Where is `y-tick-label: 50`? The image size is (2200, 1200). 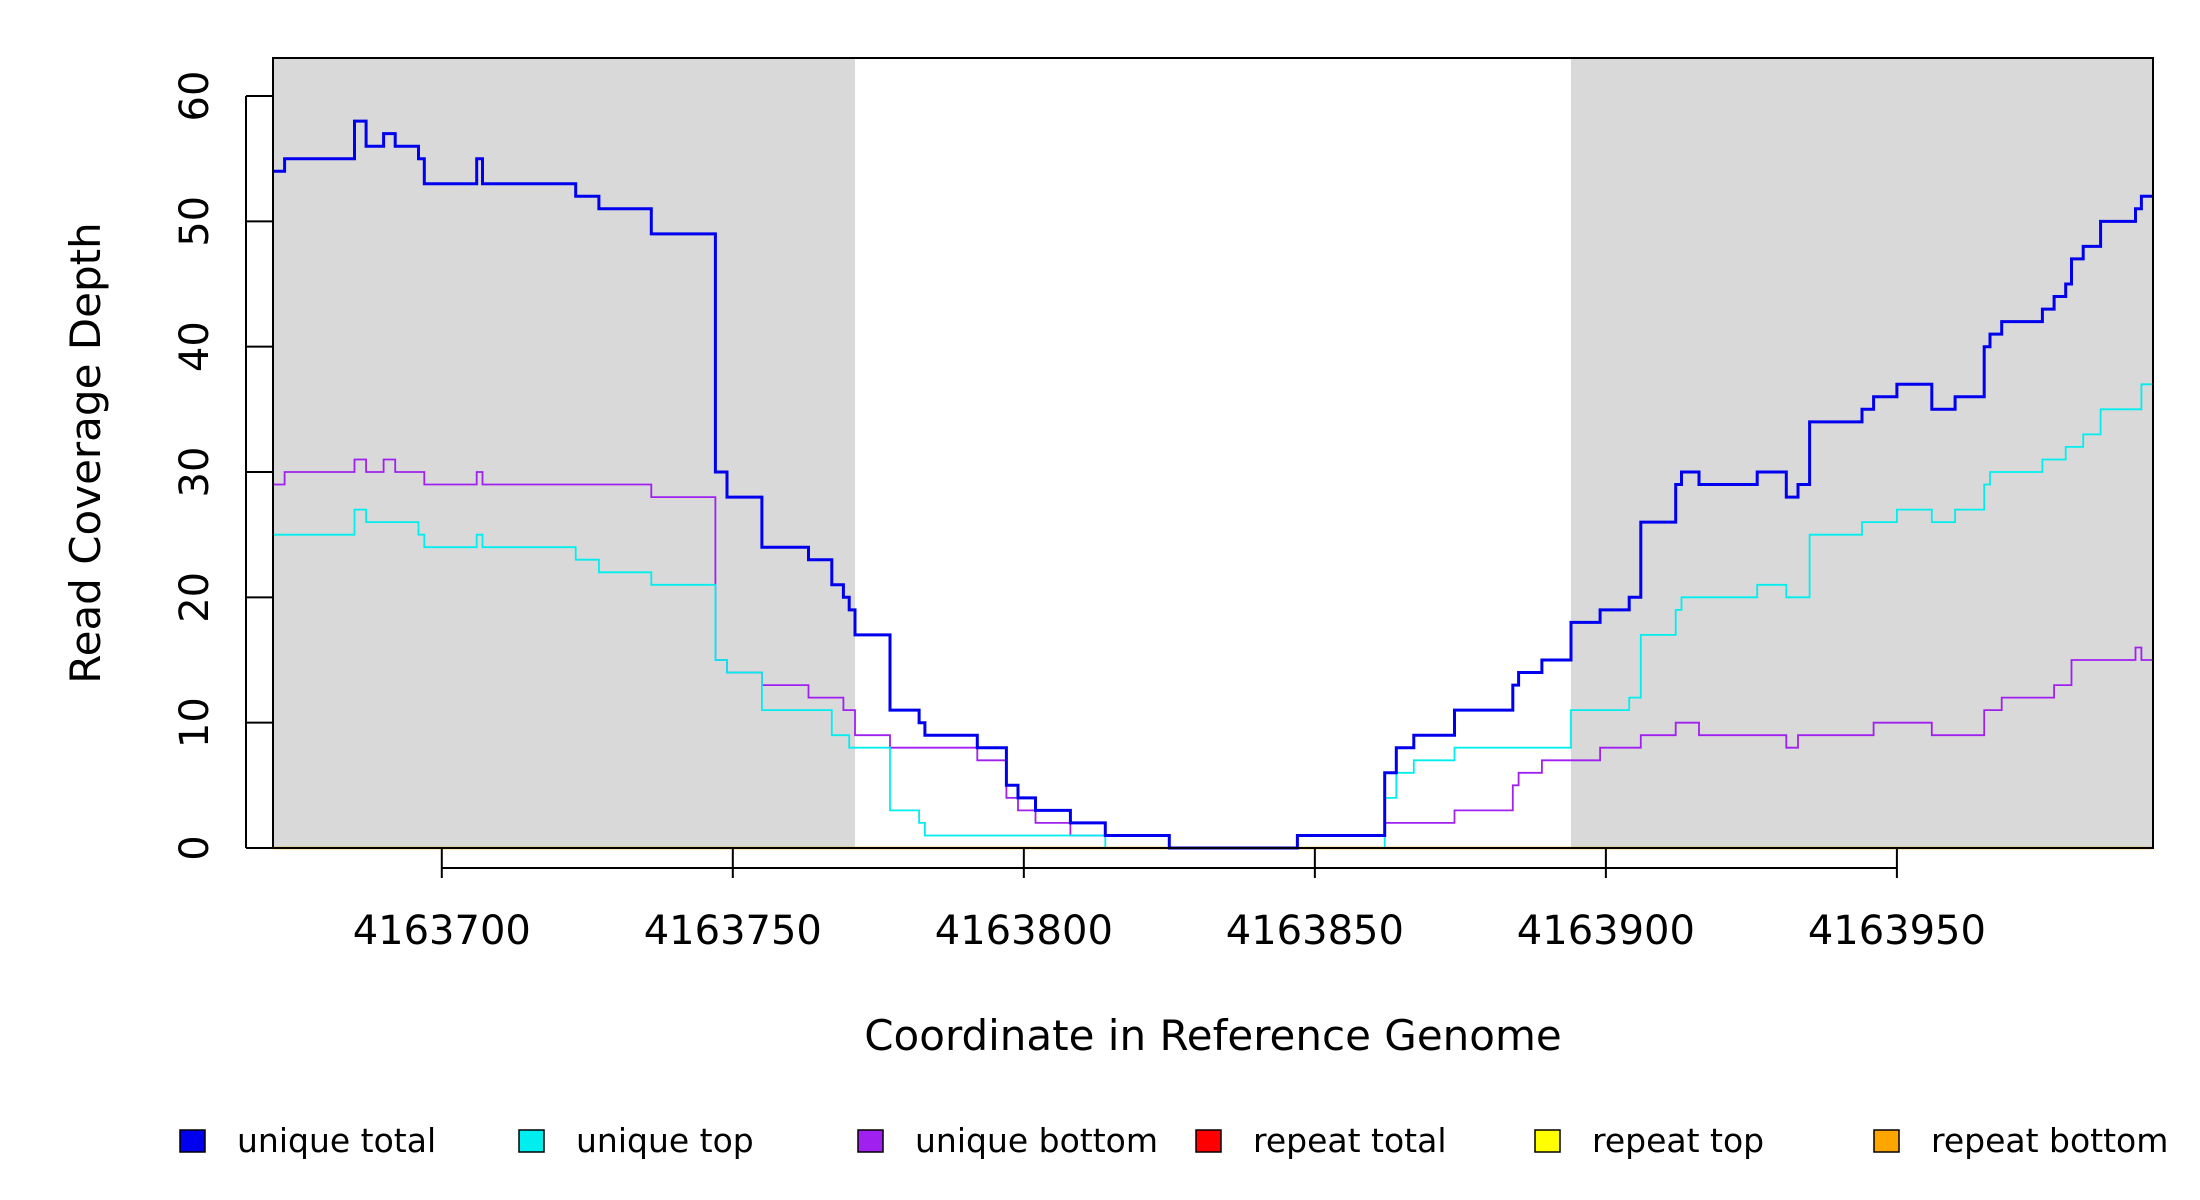 y-tick-label: 50 is located at coordinates (195, 221).